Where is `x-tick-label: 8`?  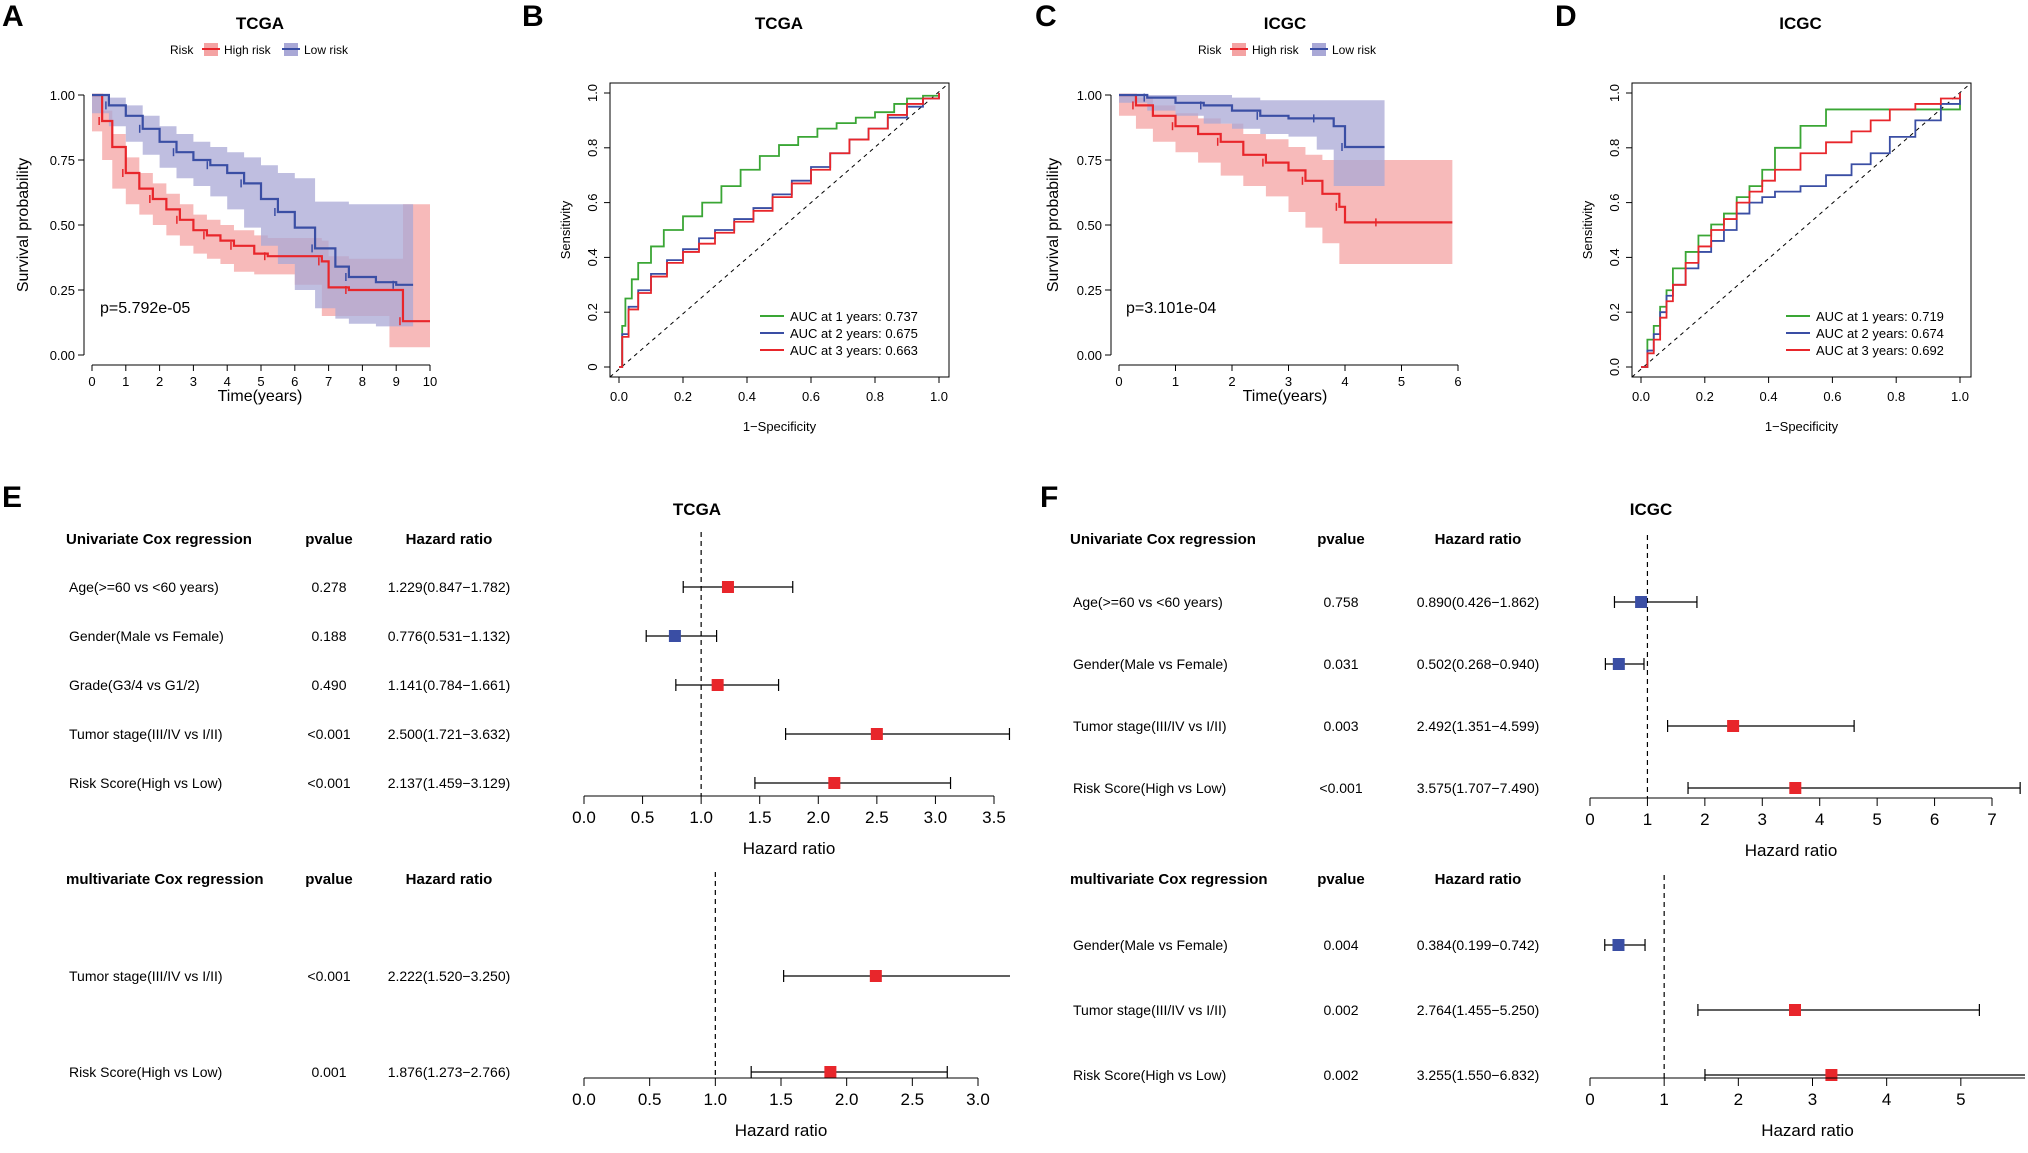 x-tick-label: 8 is located at coordinates (362, 381).